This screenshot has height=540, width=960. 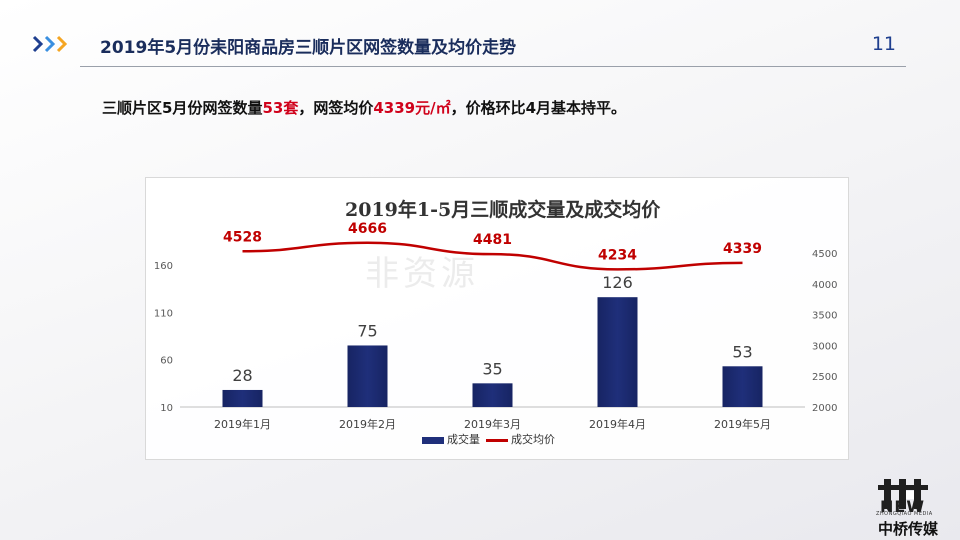 I want to click on left-tick-label: 60, so click(x=166, y=361).